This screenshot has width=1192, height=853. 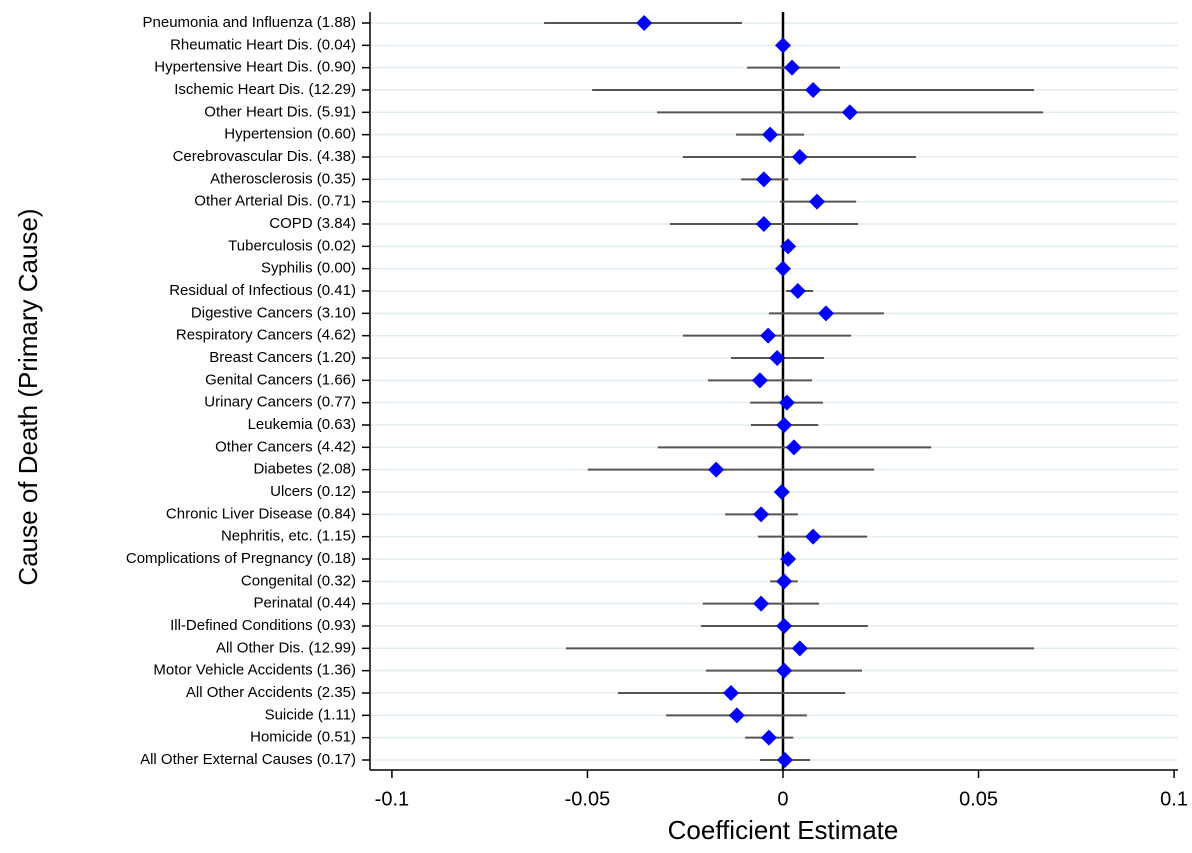 What do you see at coordinates (298, 580) in the screenshot?
I see `y-tick-label: Congenital (0.32)` at bounding box center [298, 580].